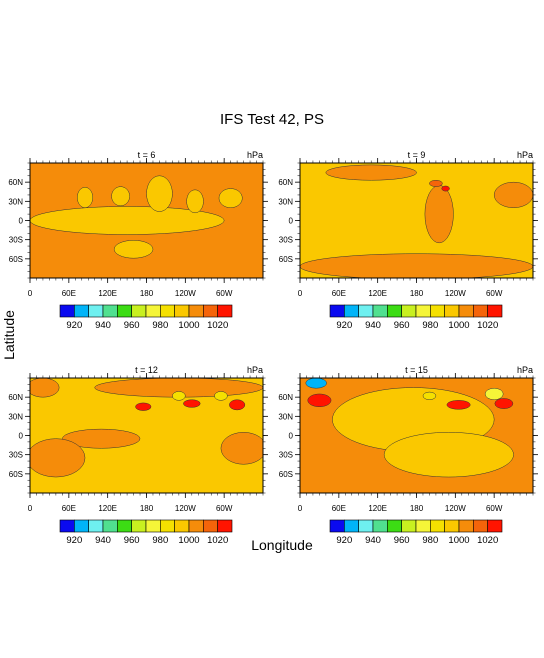  What do you see at coordinates (272, 119) in the screenshot?
I see `figure-title: IFS Test 42, PS` at bounding box center [272, 119].